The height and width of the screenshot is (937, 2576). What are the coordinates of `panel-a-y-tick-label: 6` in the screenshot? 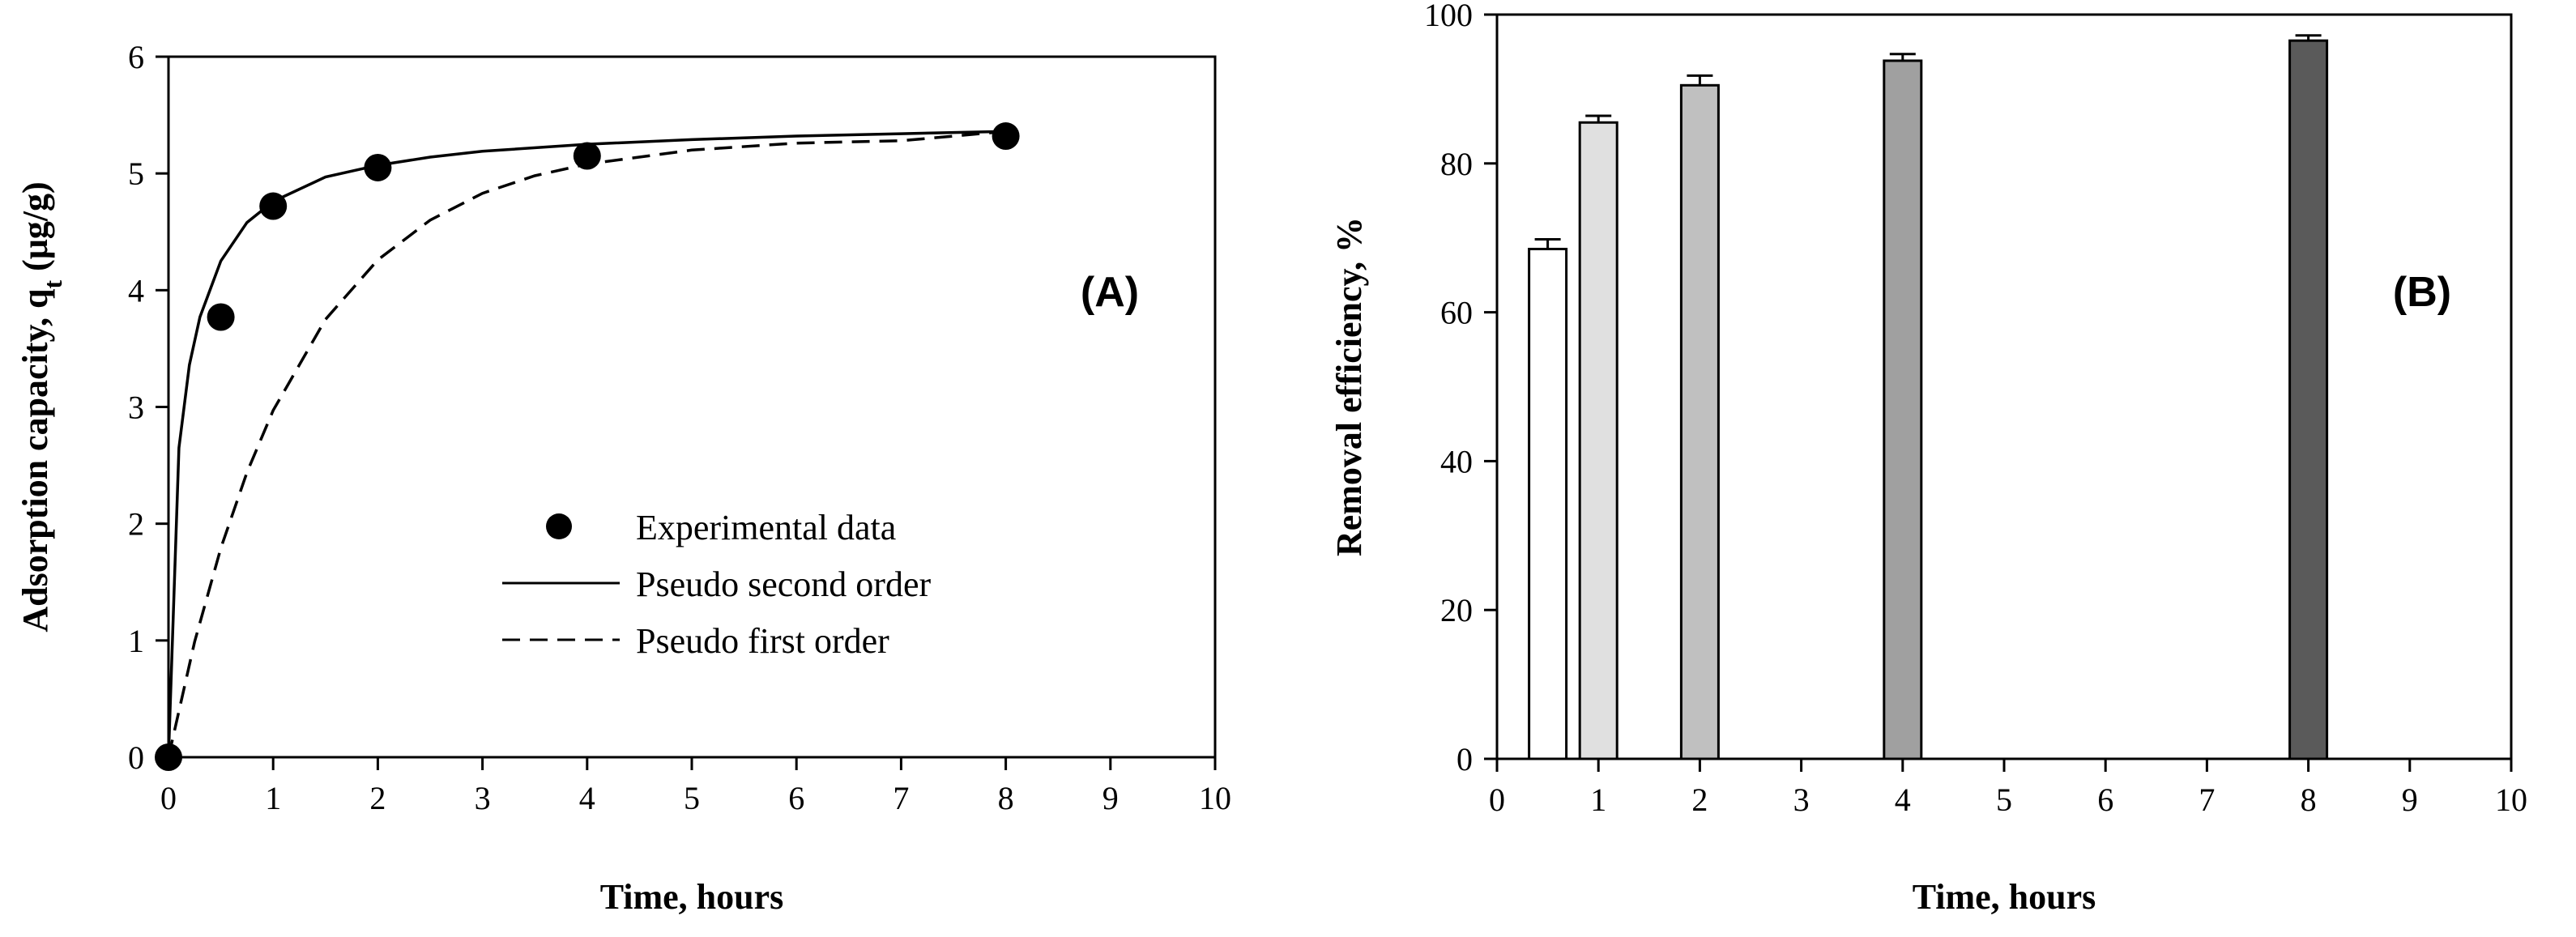 It's located at (136, 57).